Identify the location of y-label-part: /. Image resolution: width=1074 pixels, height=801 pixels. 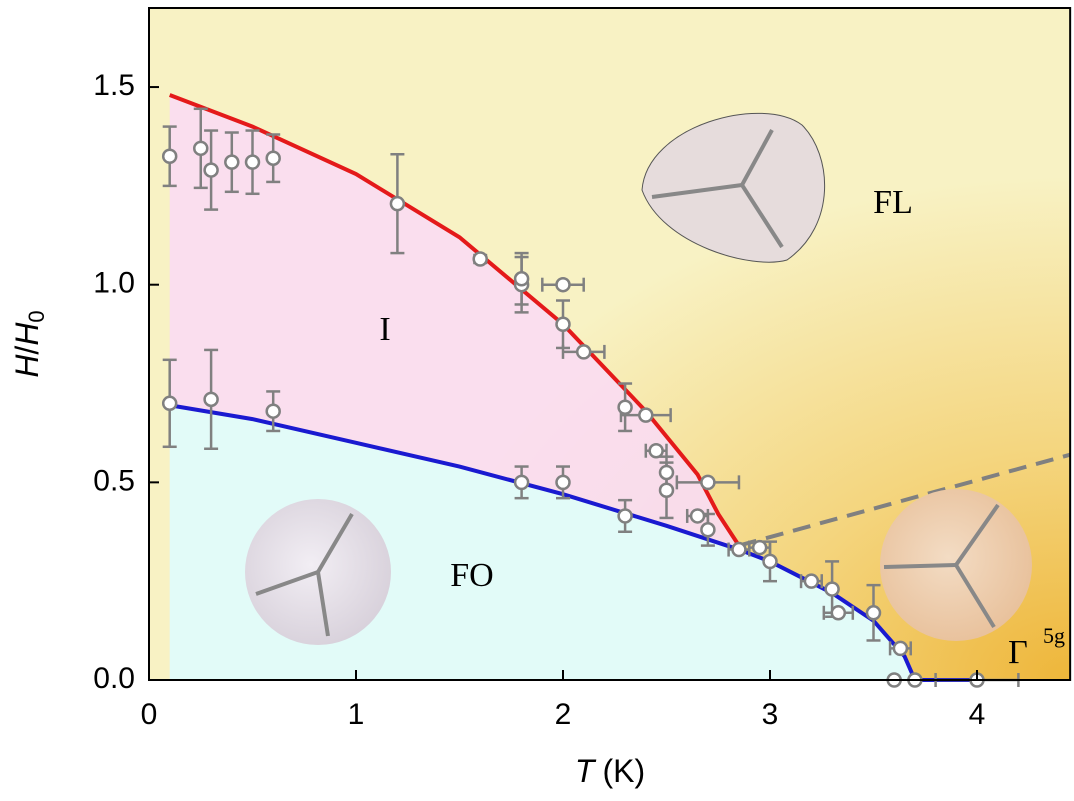
(27, 350).